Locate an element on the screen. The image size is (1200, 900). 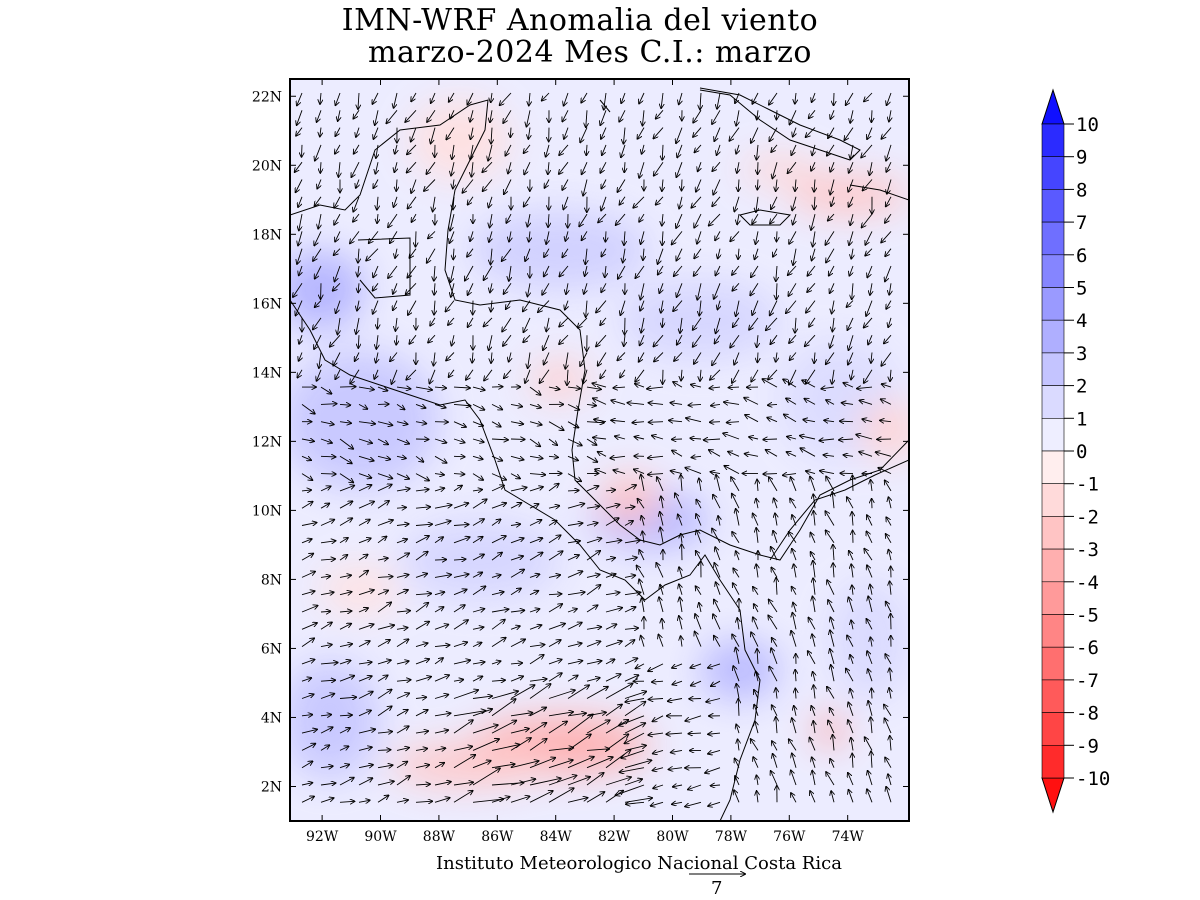
lat-label: 12N is located at coordinates (267, 442).